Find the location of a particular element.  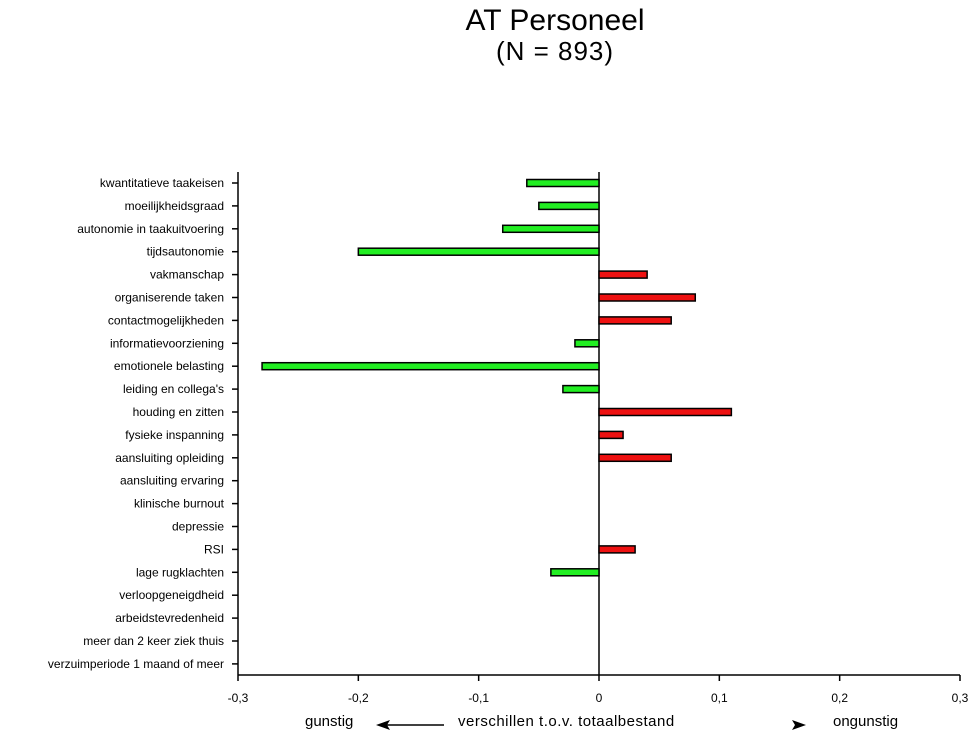

footer-axis-caption: verschillen t.o.v. totaalbestand is located at coordinates (566, 721).